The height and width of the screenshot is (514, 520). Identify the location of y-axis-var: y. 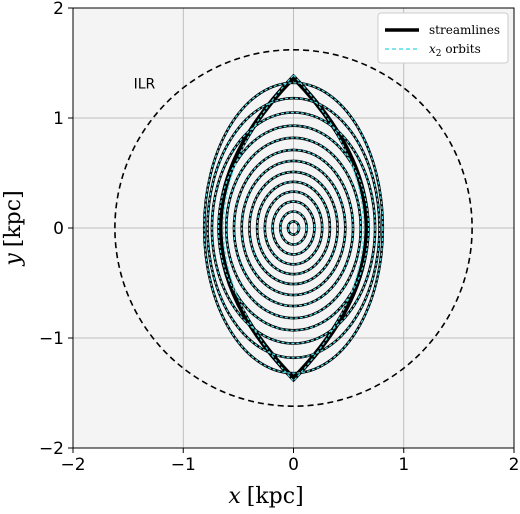
(13, 260).